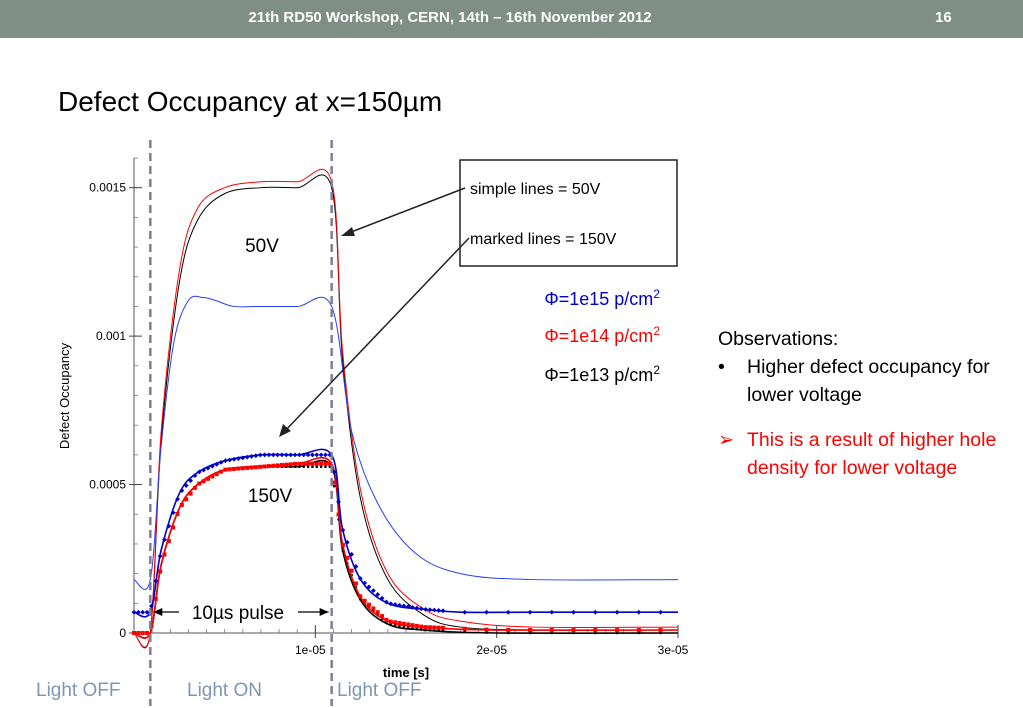 Image resolution: width=1023 pixels, height=708 pixels. I want to click on y-tick-label: 0.0005, so click(107, 485).